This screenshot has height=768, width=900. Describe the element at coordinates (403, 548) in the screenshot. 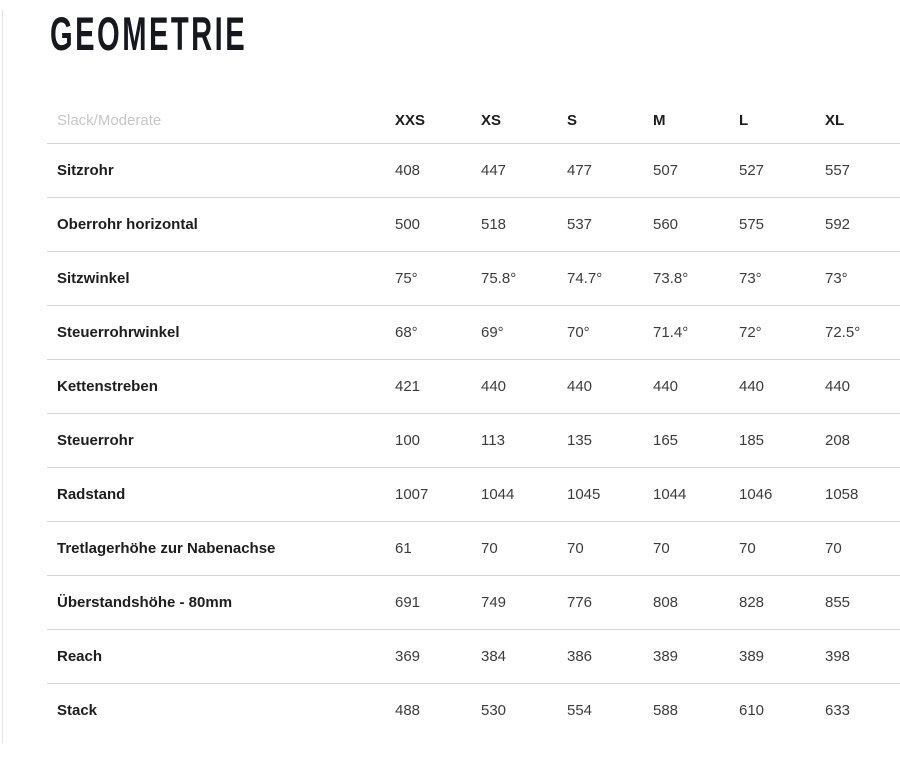

I see `value-cell: 61` at that location.